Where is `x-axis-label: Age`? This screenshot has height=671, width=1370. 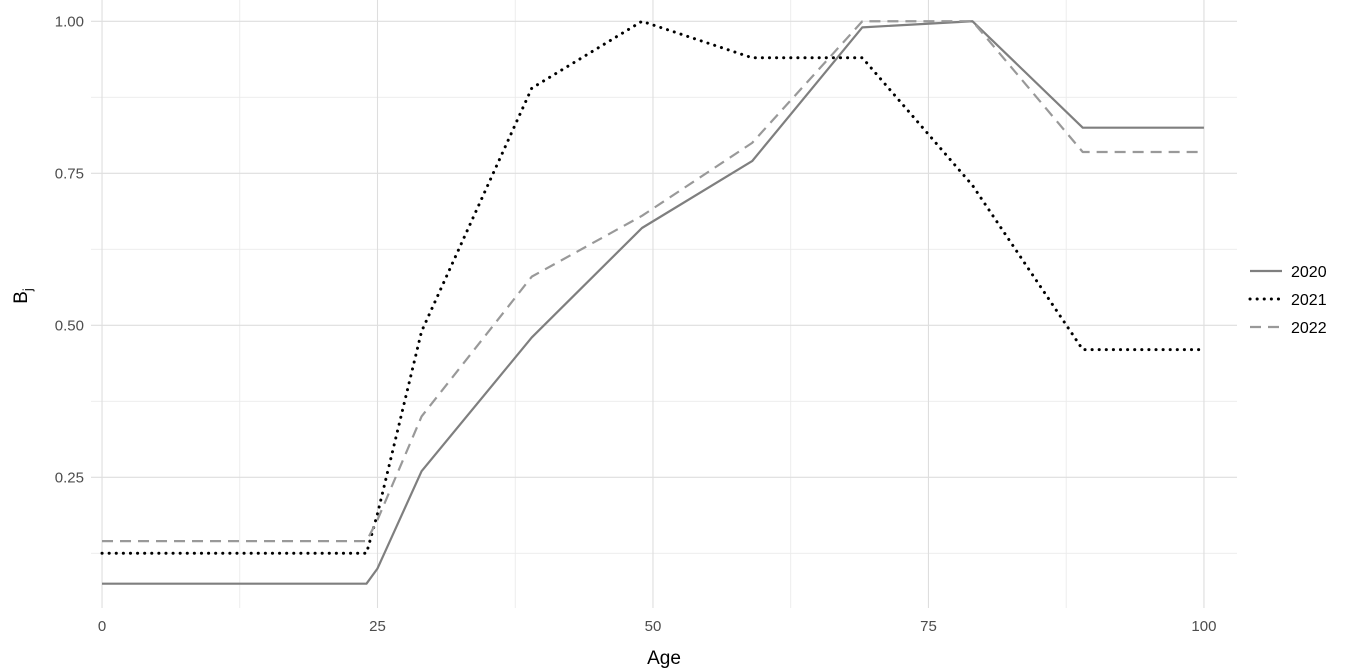
x-axis-label: Age is located at coordinates (664, 658).